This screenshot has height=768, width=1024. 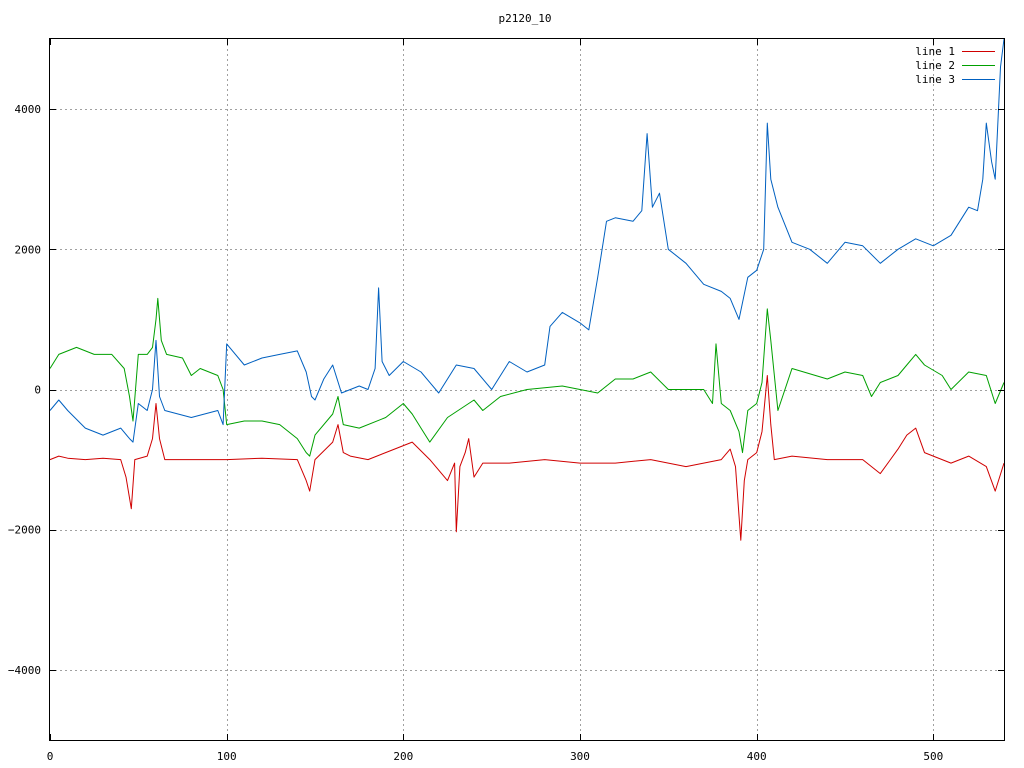 I want to click on x-tick-label: 500, so click(x=933, y=756).